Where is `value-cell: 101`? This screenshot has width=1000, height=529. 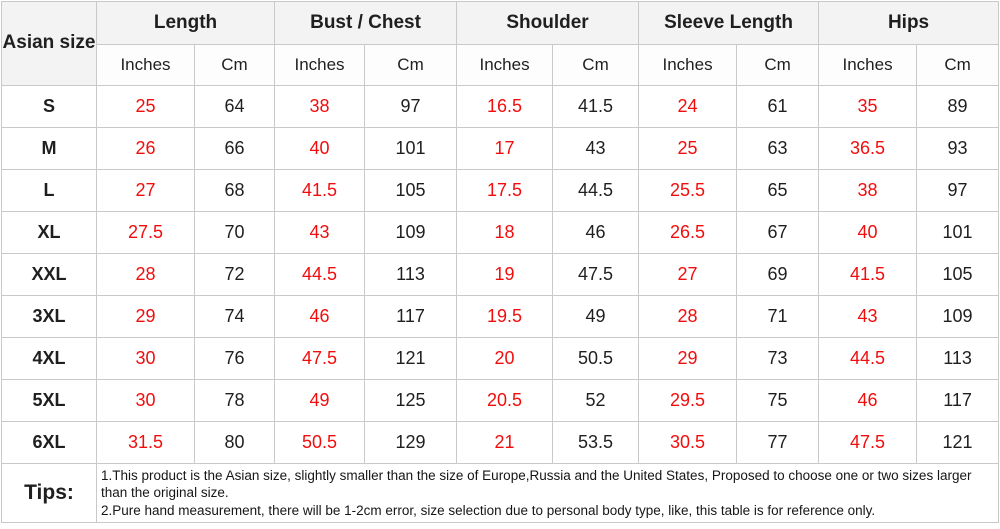
value-cell: 101 is located at coordinates (411, 148).